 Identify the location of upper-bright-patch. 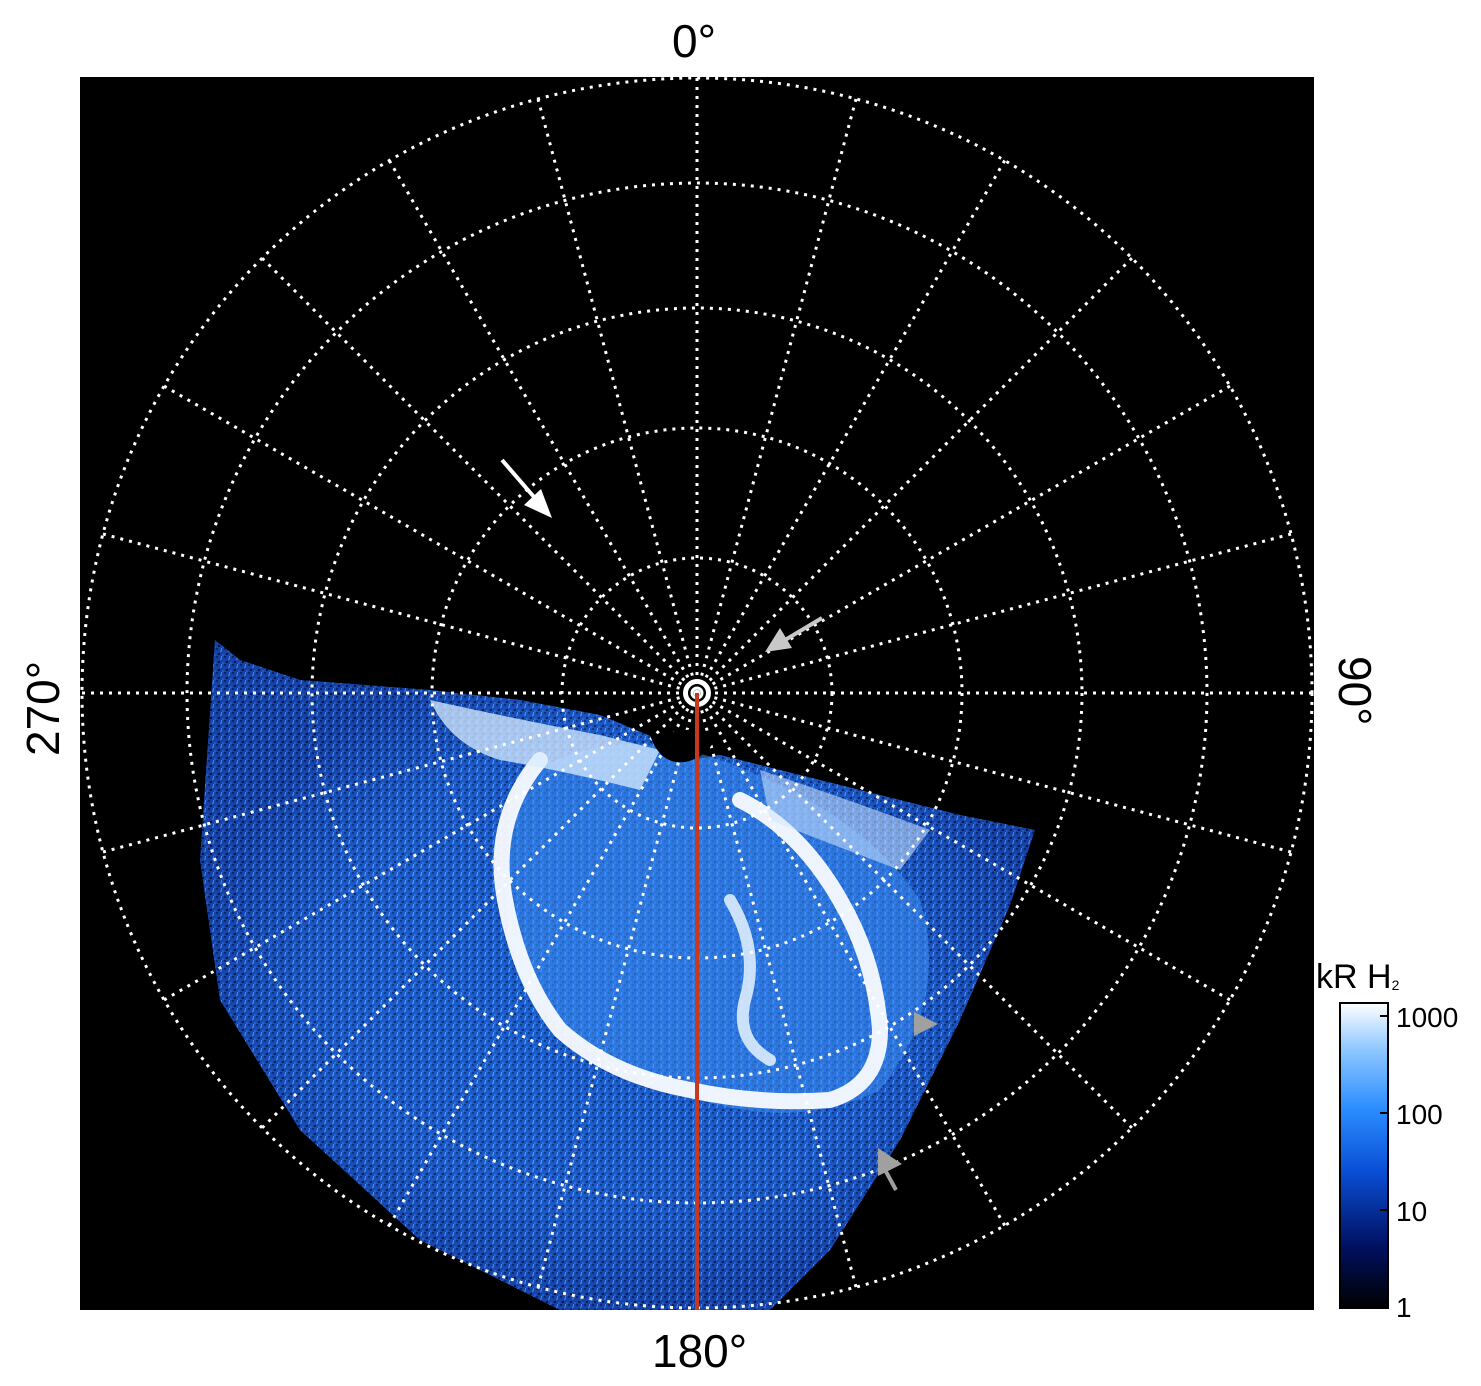
(545, 745).